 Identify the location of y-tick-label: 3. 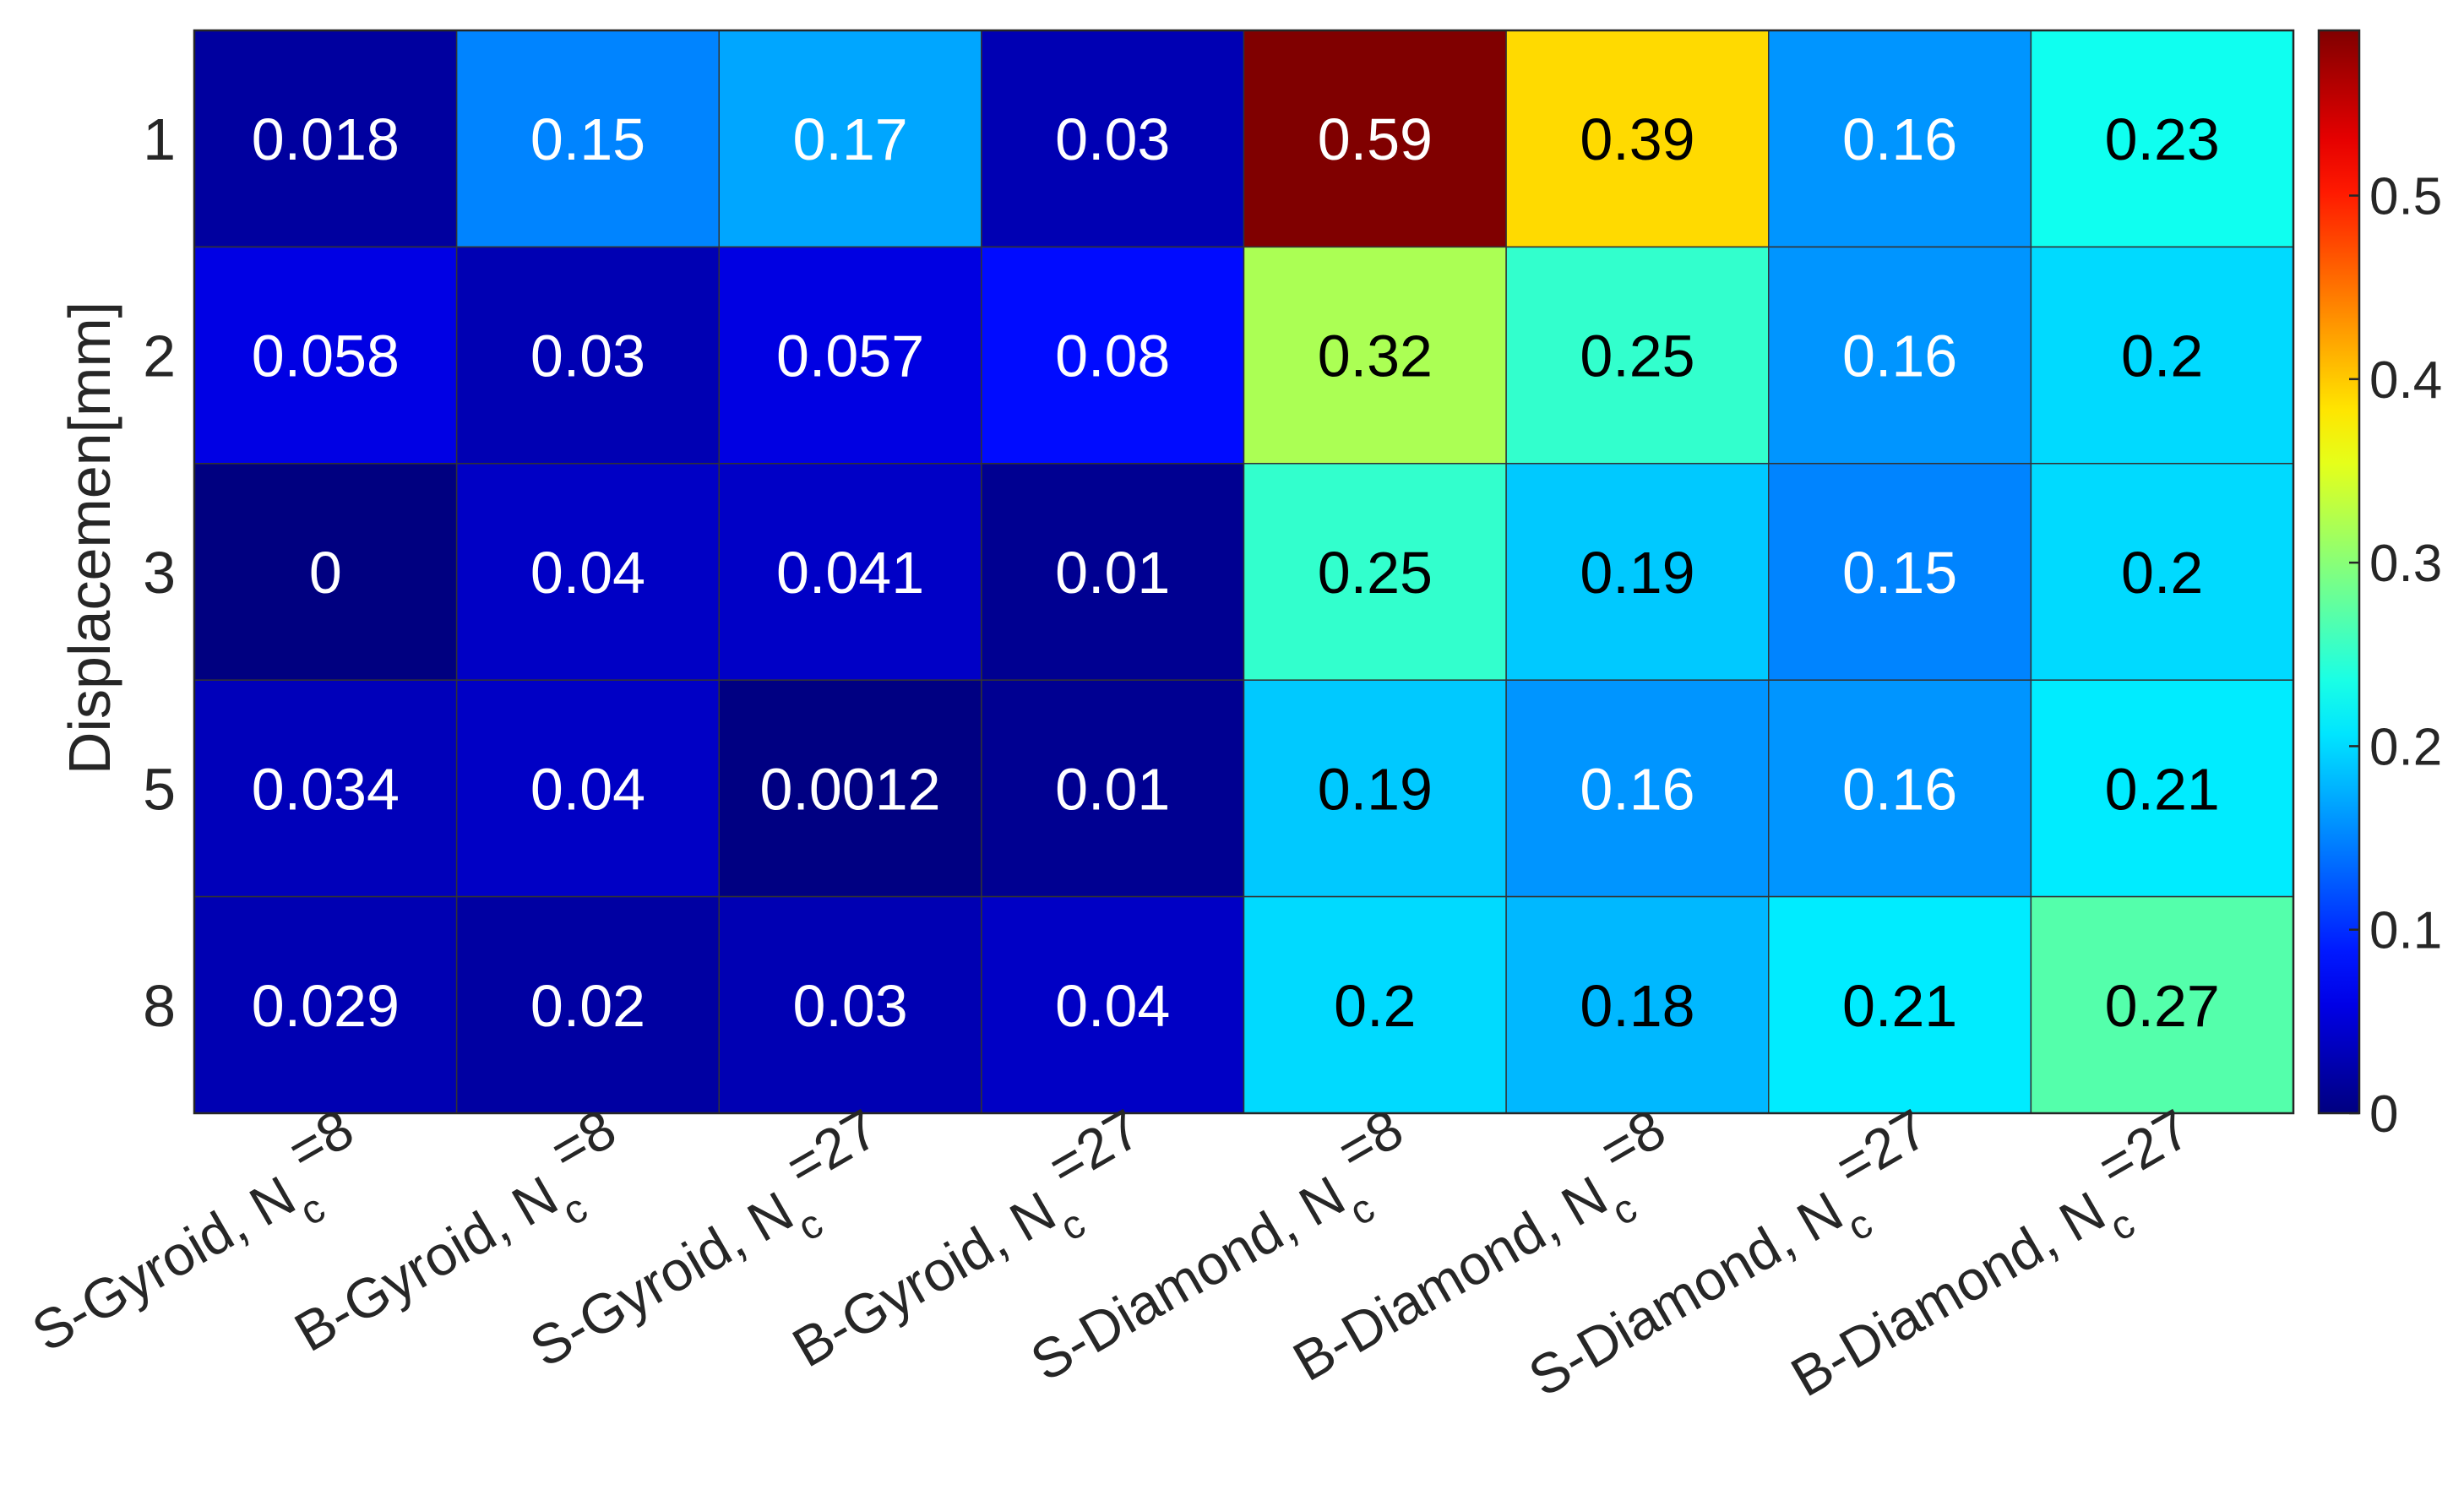
(160, 573).